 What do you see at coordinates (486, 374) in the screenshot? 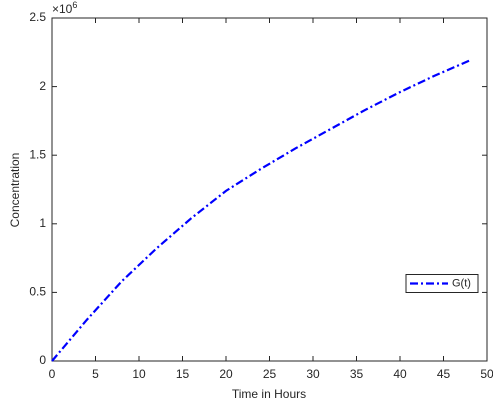
I see `x-tick-label: 50` at bounding box center [486, 374].